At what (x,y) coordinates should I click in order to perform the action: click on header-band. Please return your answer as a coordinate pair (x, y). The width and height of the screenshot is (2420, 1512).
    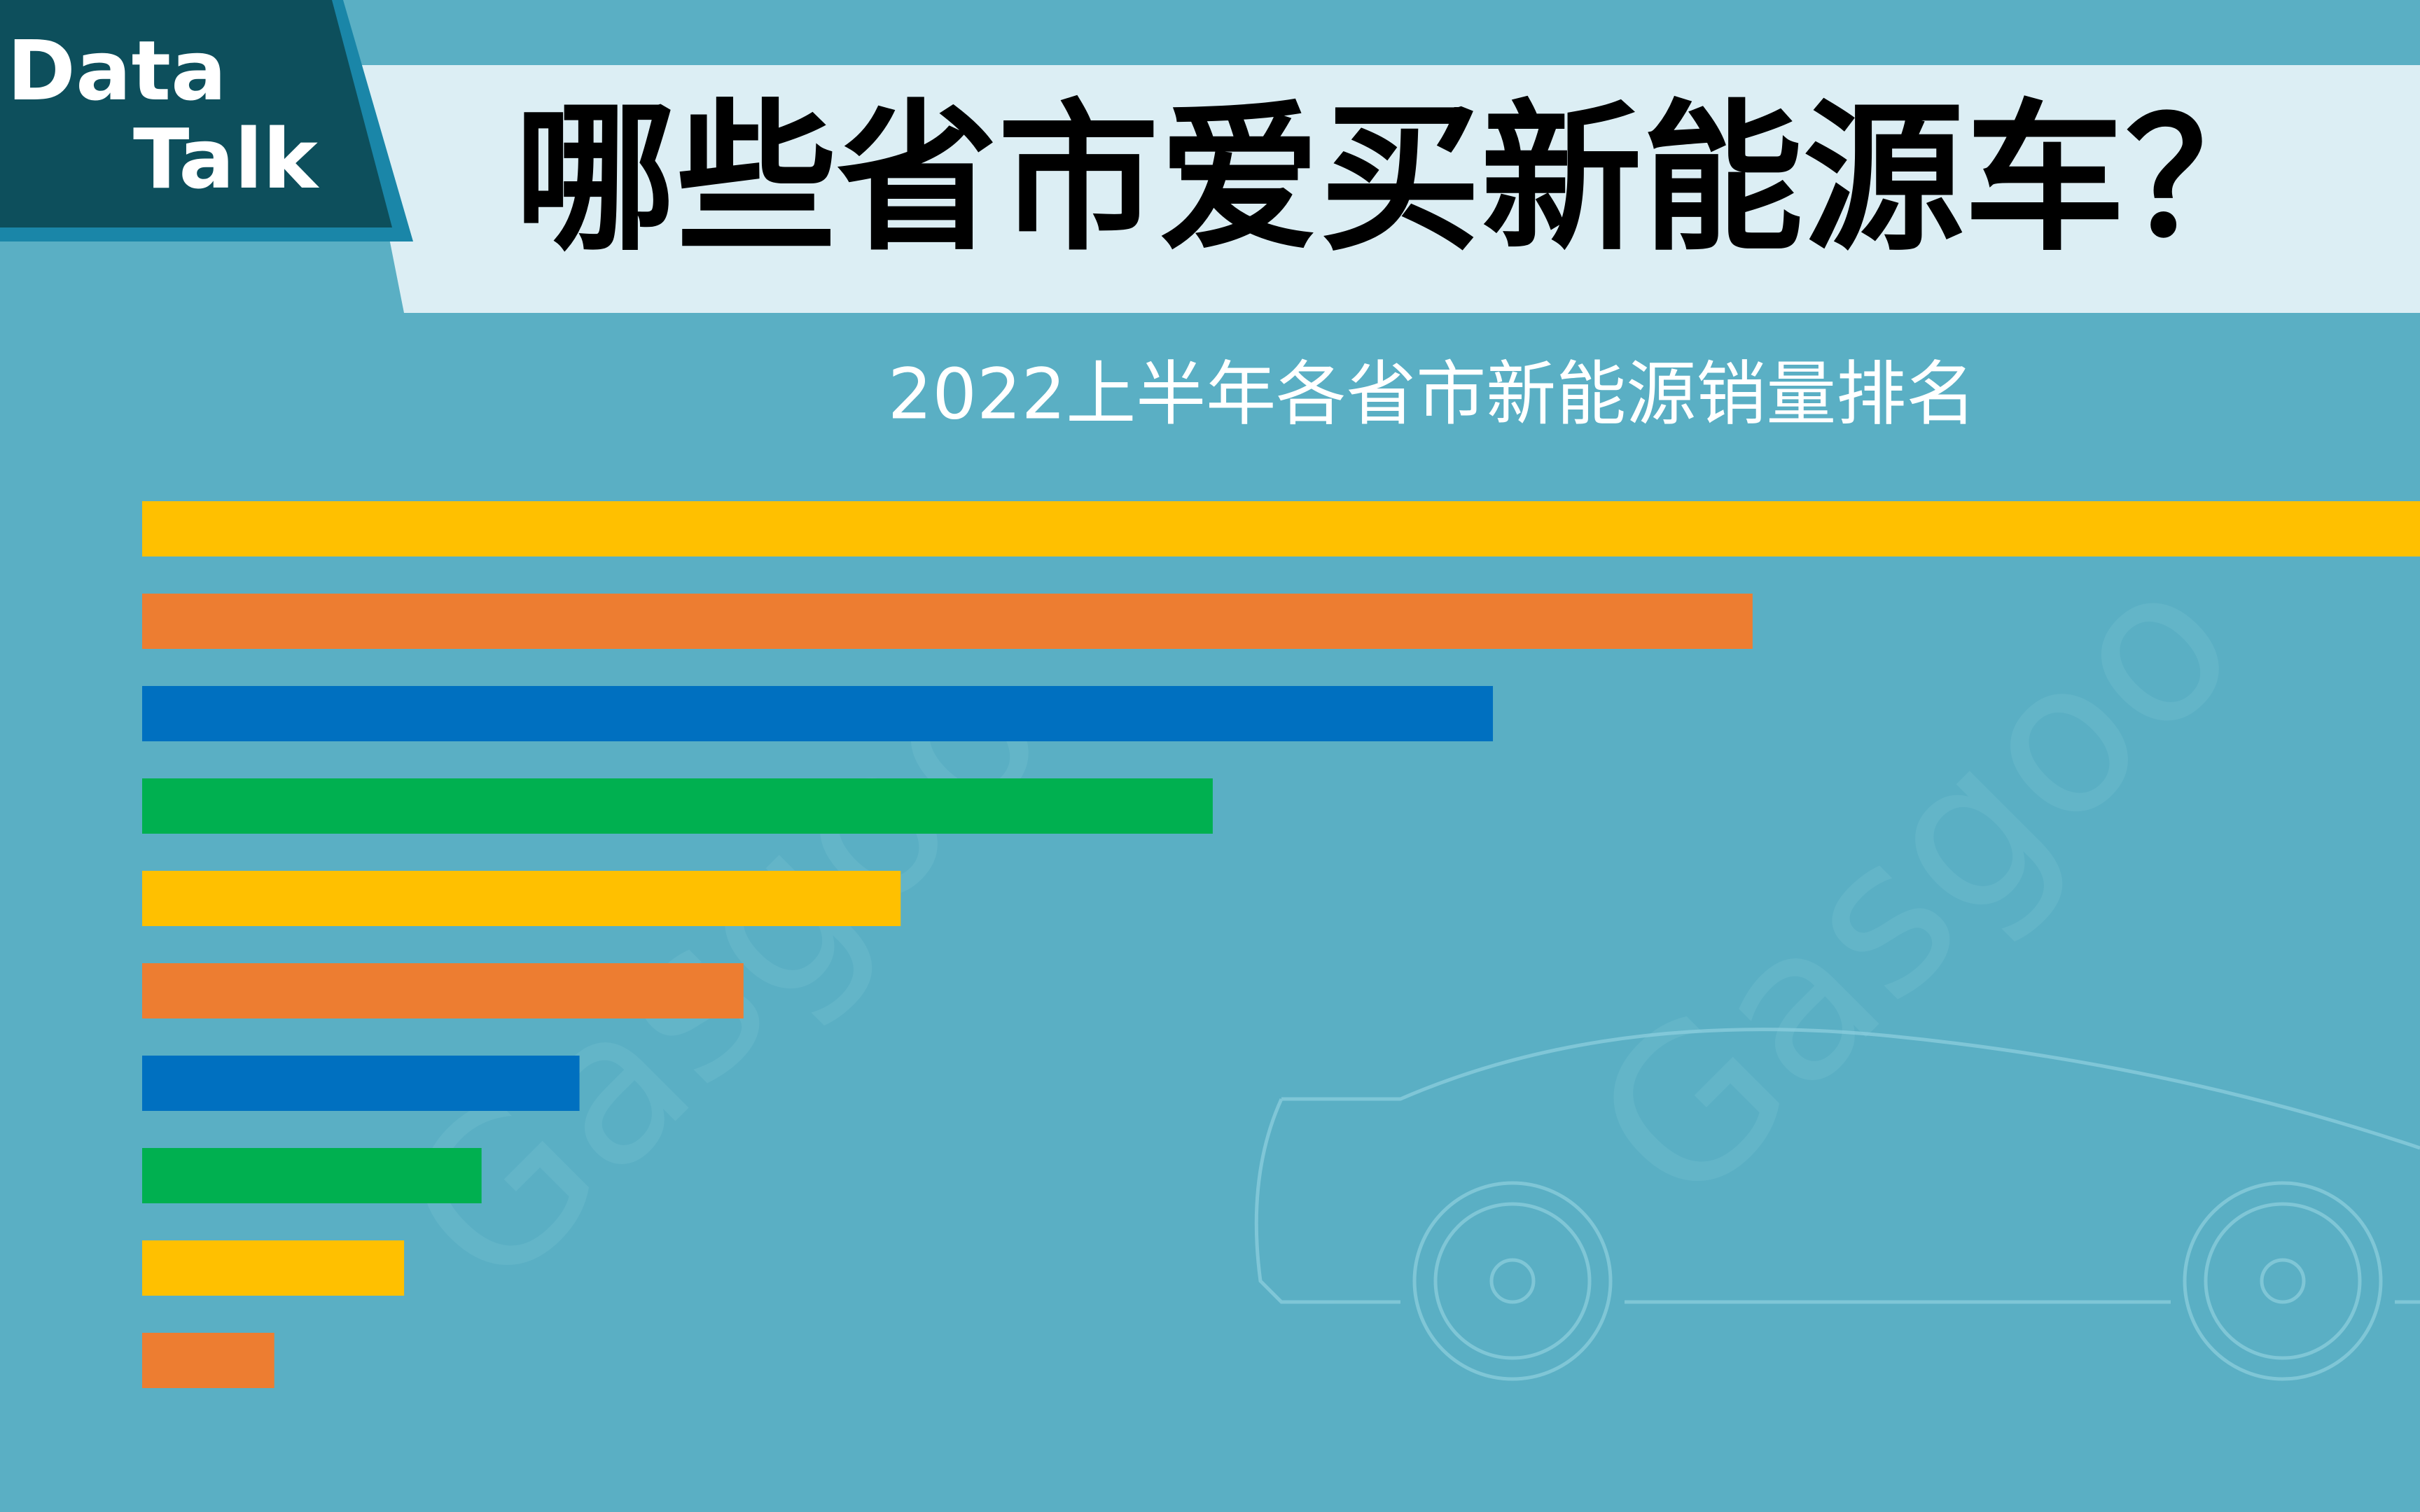
    Looking at the image, I should click on (1387, 189).